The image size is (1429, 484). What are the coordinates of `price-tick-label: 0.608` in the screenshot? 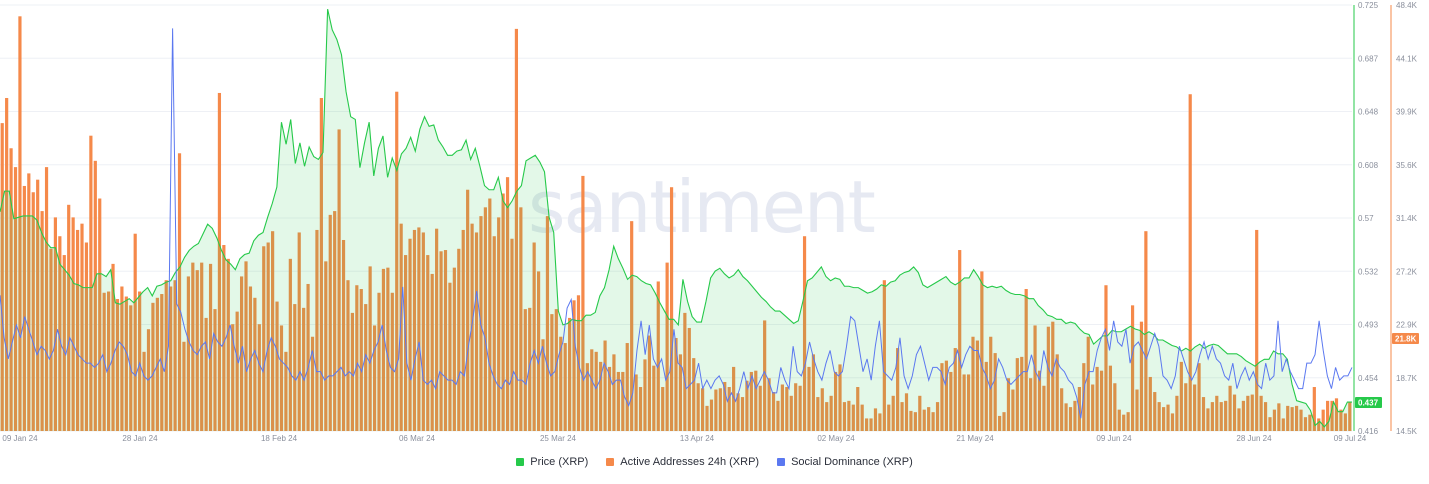 It's located at (1368, 165).